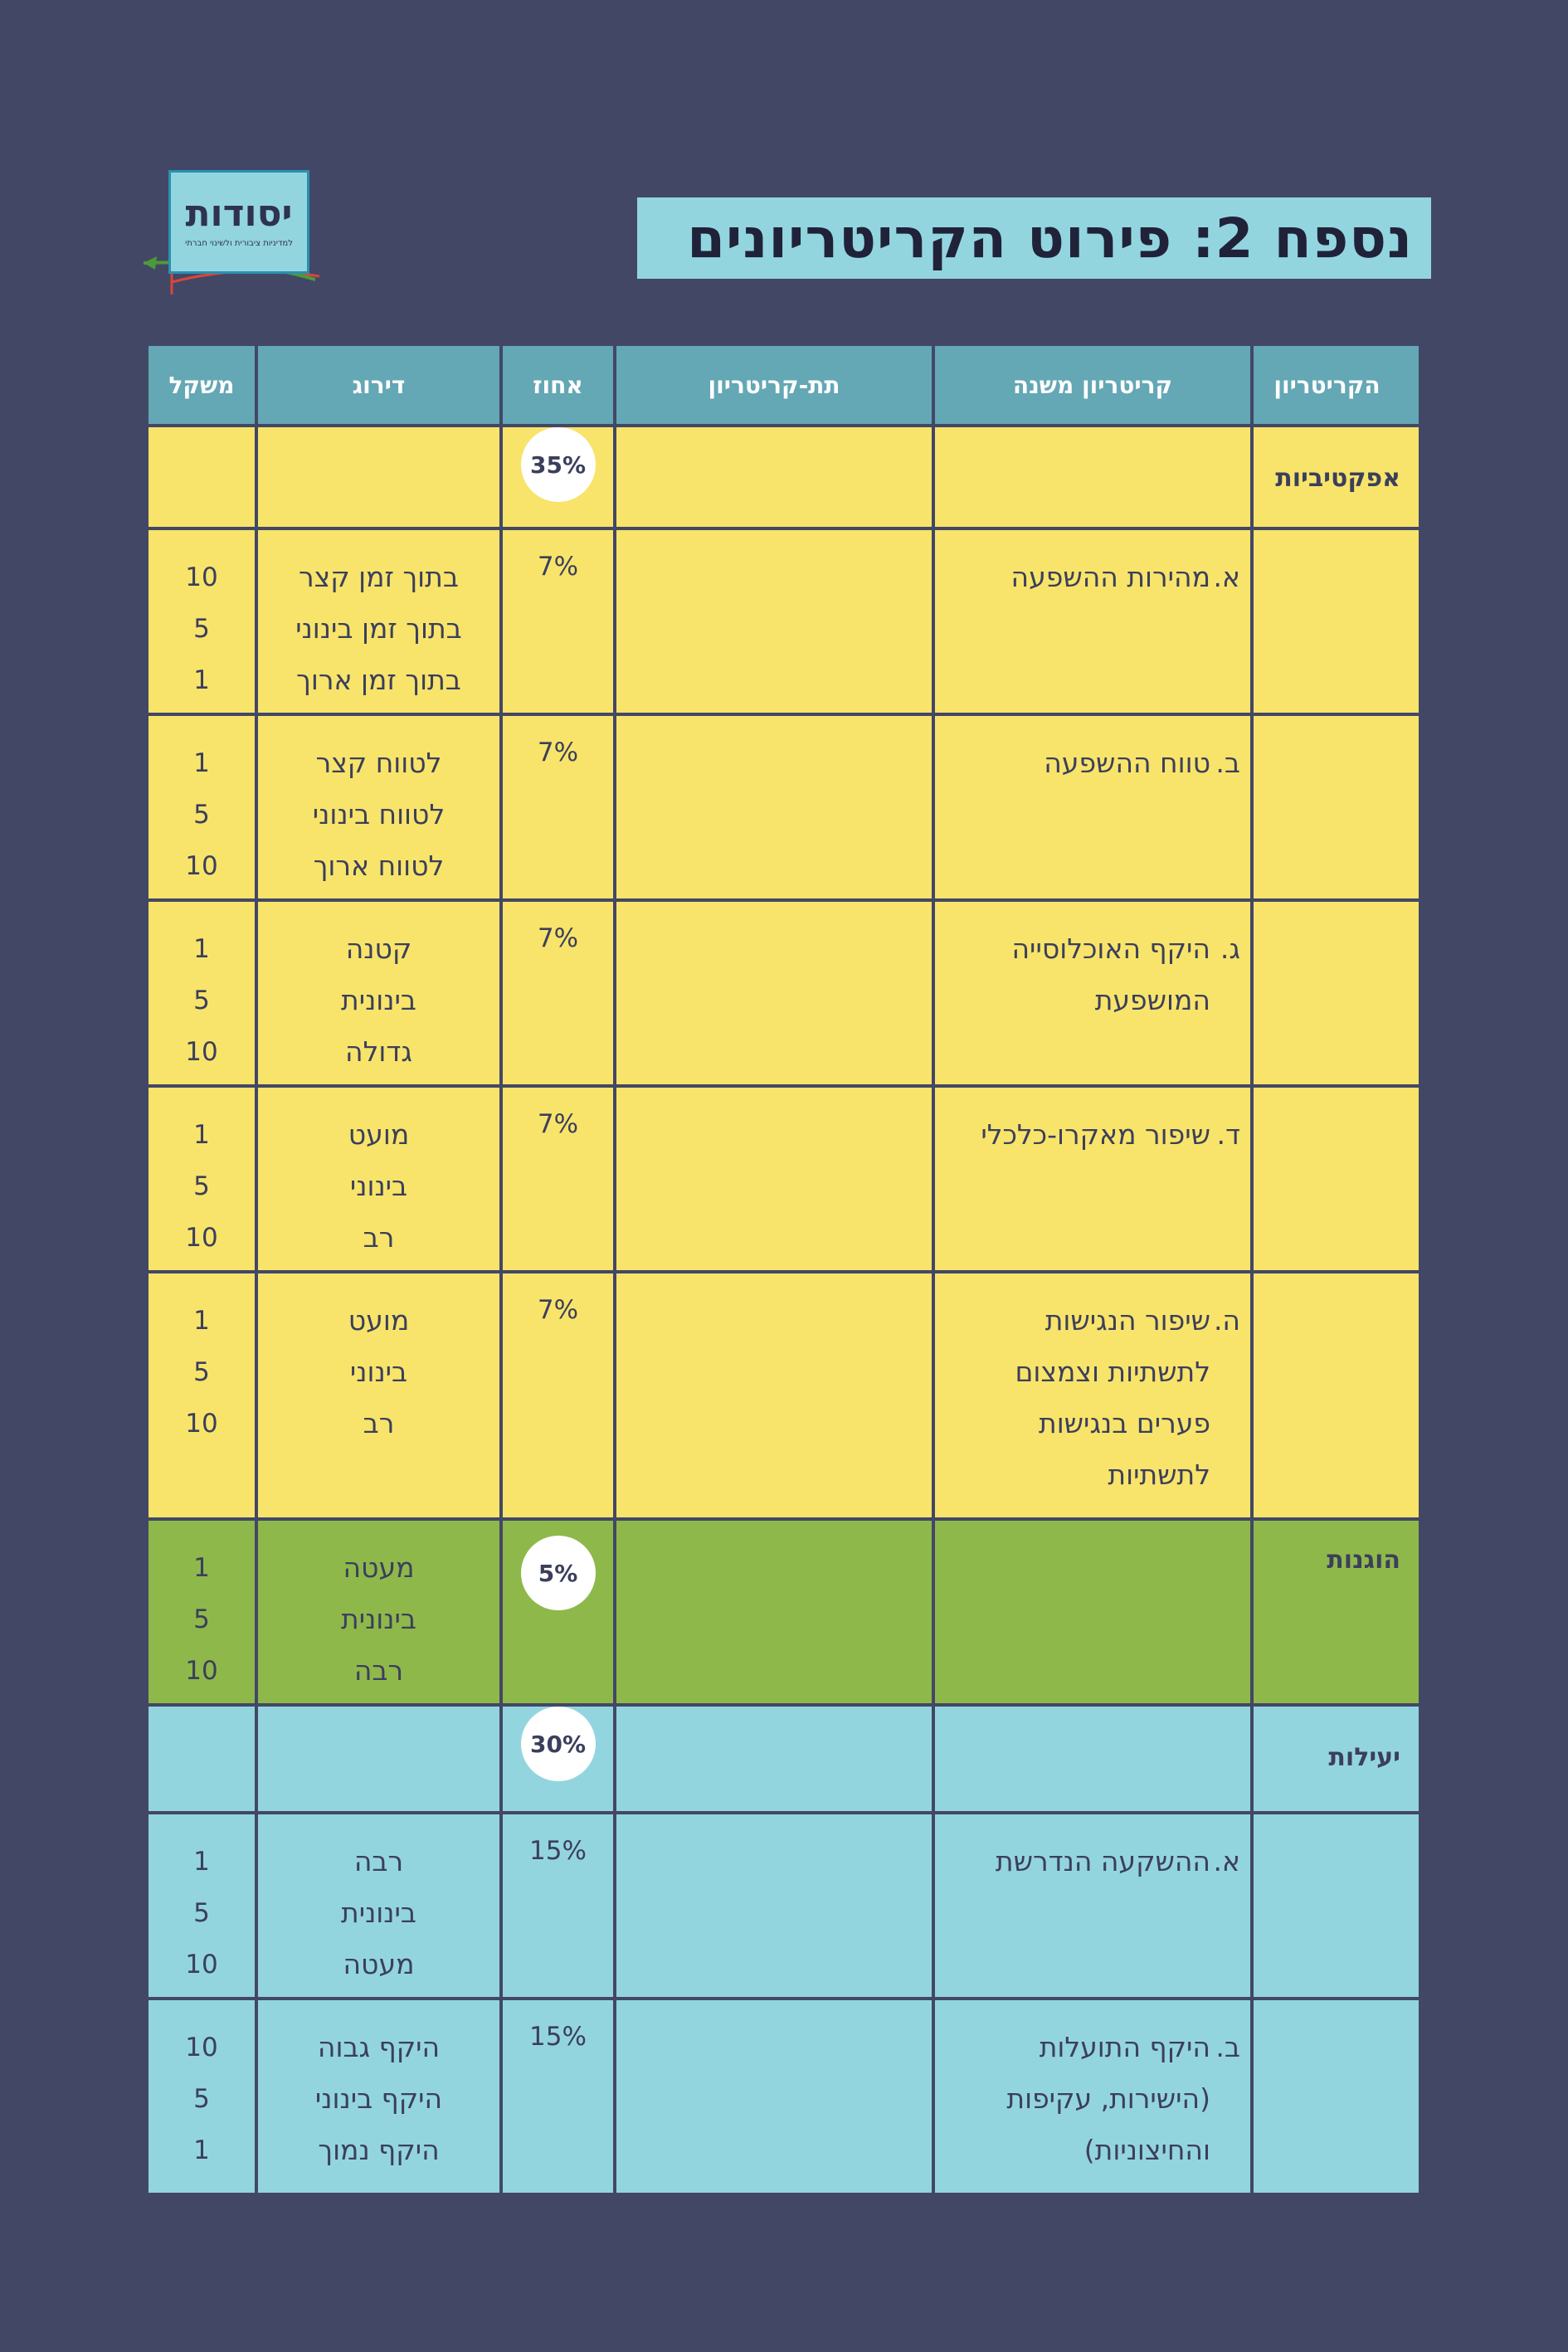  Describe the element at coordinates (379, 807) in the screenshot. I see `ranking-cell: לטווח קצר לטווח בינוני לטווח ארוך` at that location.